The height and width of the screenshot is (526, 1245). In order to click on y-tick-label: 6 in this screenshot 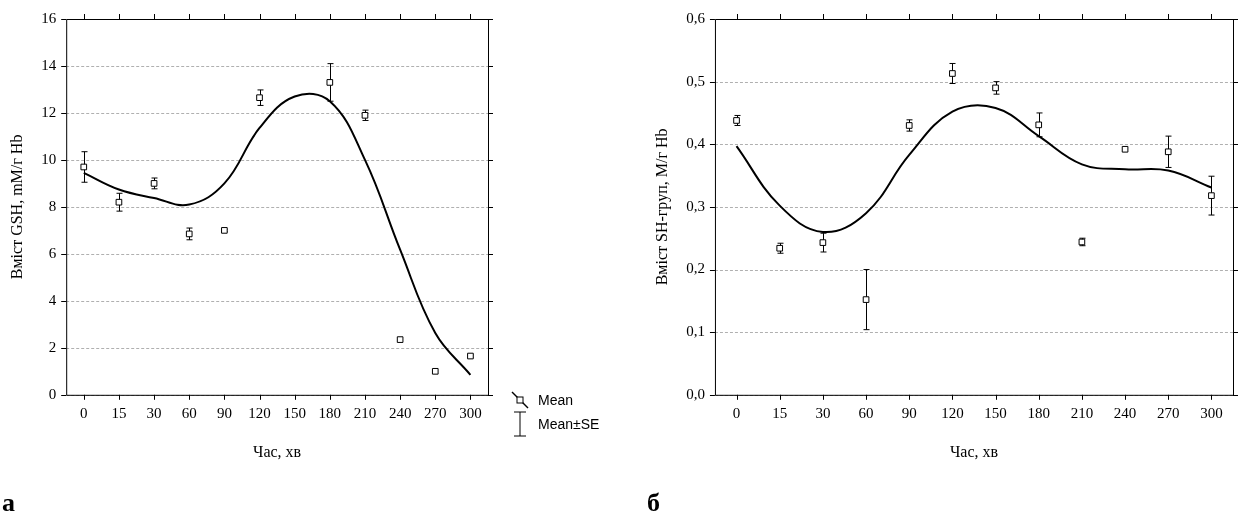, I will do `click(52, 252)`.